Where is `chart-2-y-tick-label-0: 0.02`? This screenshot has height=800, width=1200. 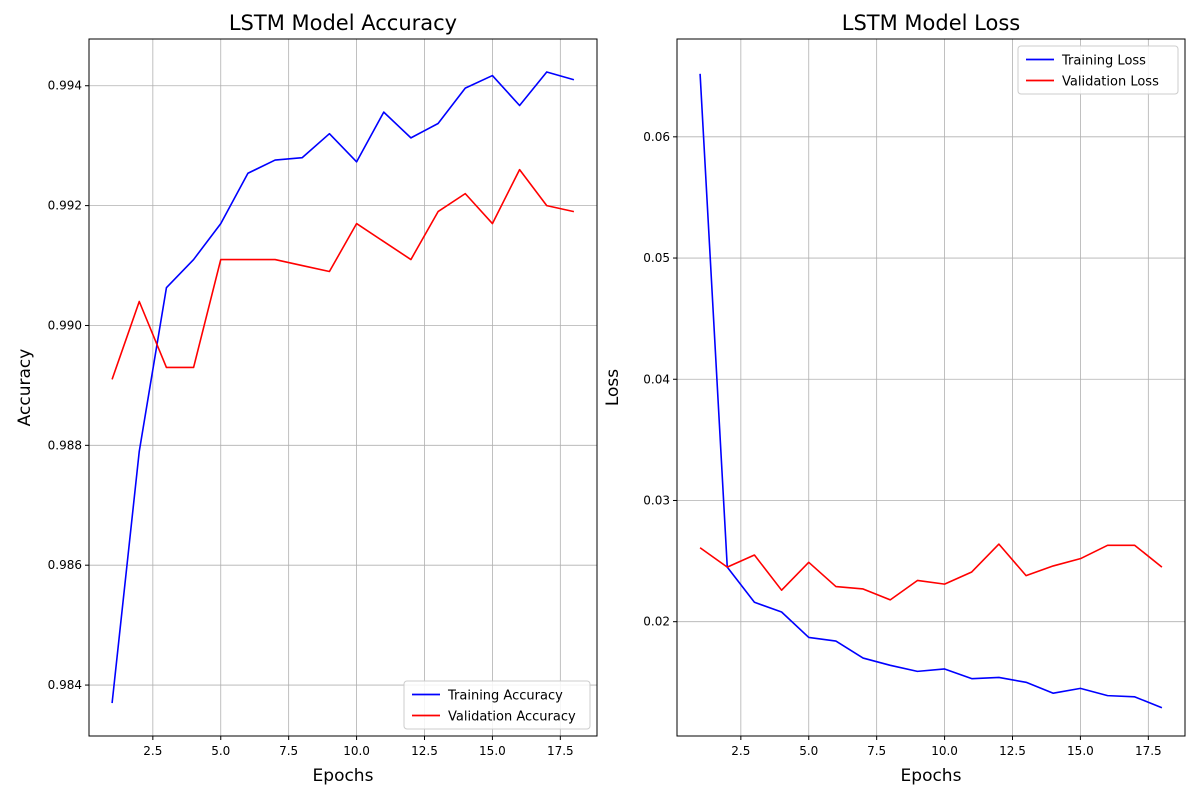
chart-2-y-tick-label-0: 0.02 is located at coordinates (656, 622).